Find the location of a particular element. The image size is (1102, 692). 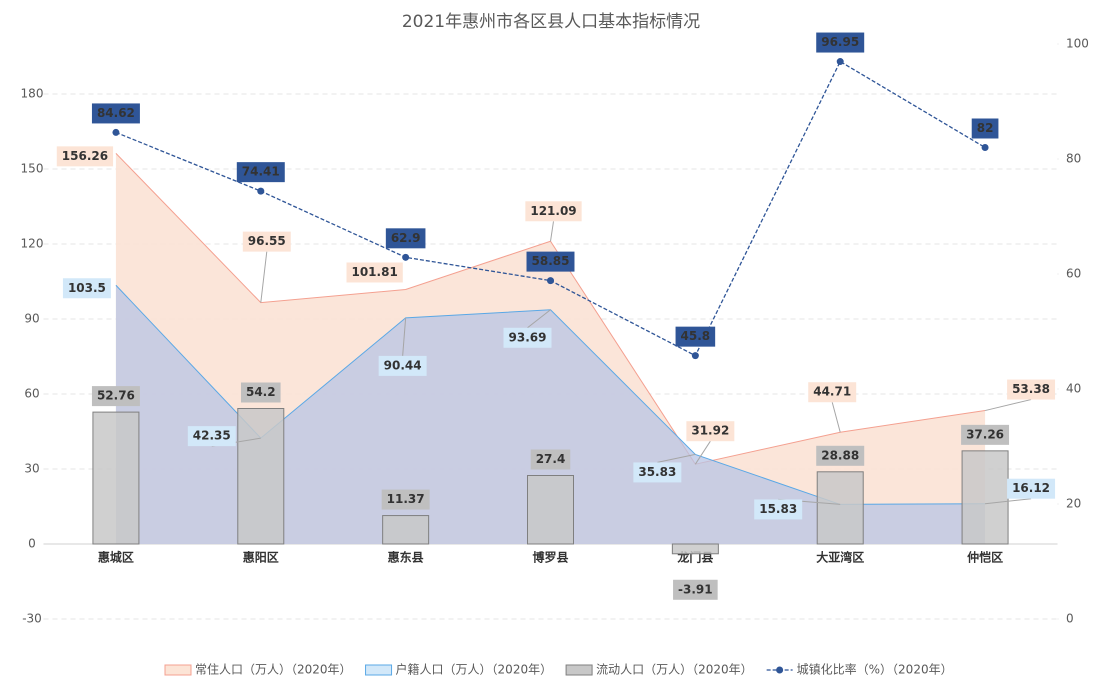

data-label-box: 52.76 is located at coordinates (115, 396).